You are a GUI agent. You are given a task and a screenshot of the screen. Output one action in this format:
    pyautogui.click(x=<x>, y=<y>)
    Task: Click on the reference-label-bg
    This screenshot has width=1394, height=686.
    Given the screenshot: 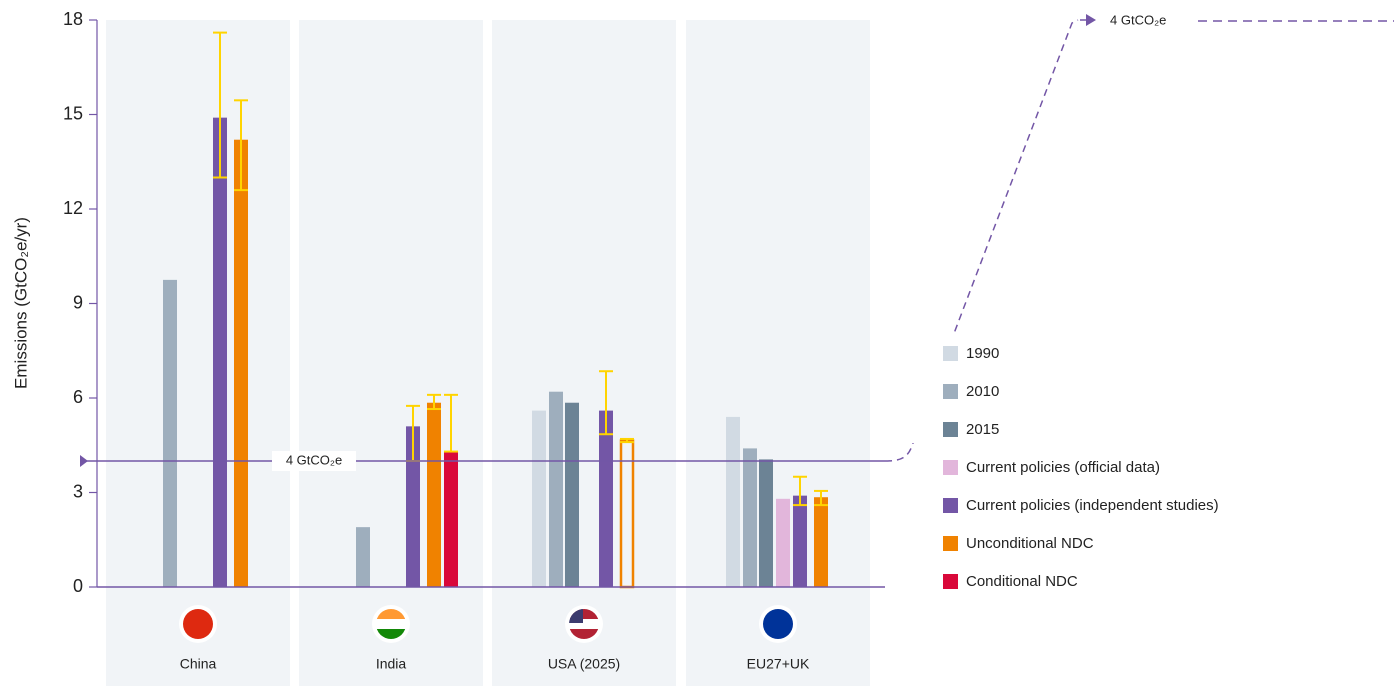 What is the action you would take?
    pyautogui.click(x=314, y=461)
    